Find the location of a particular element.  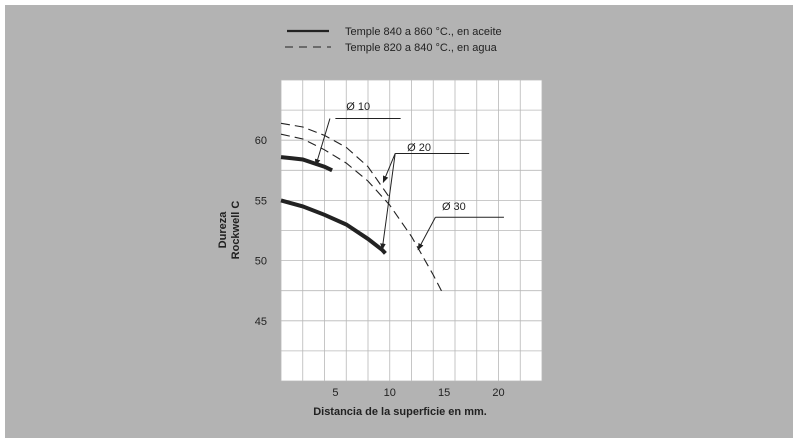

diameter-annotations: Ø 10 Ø 20 Ø 30 is located at coordinates (409, 176).